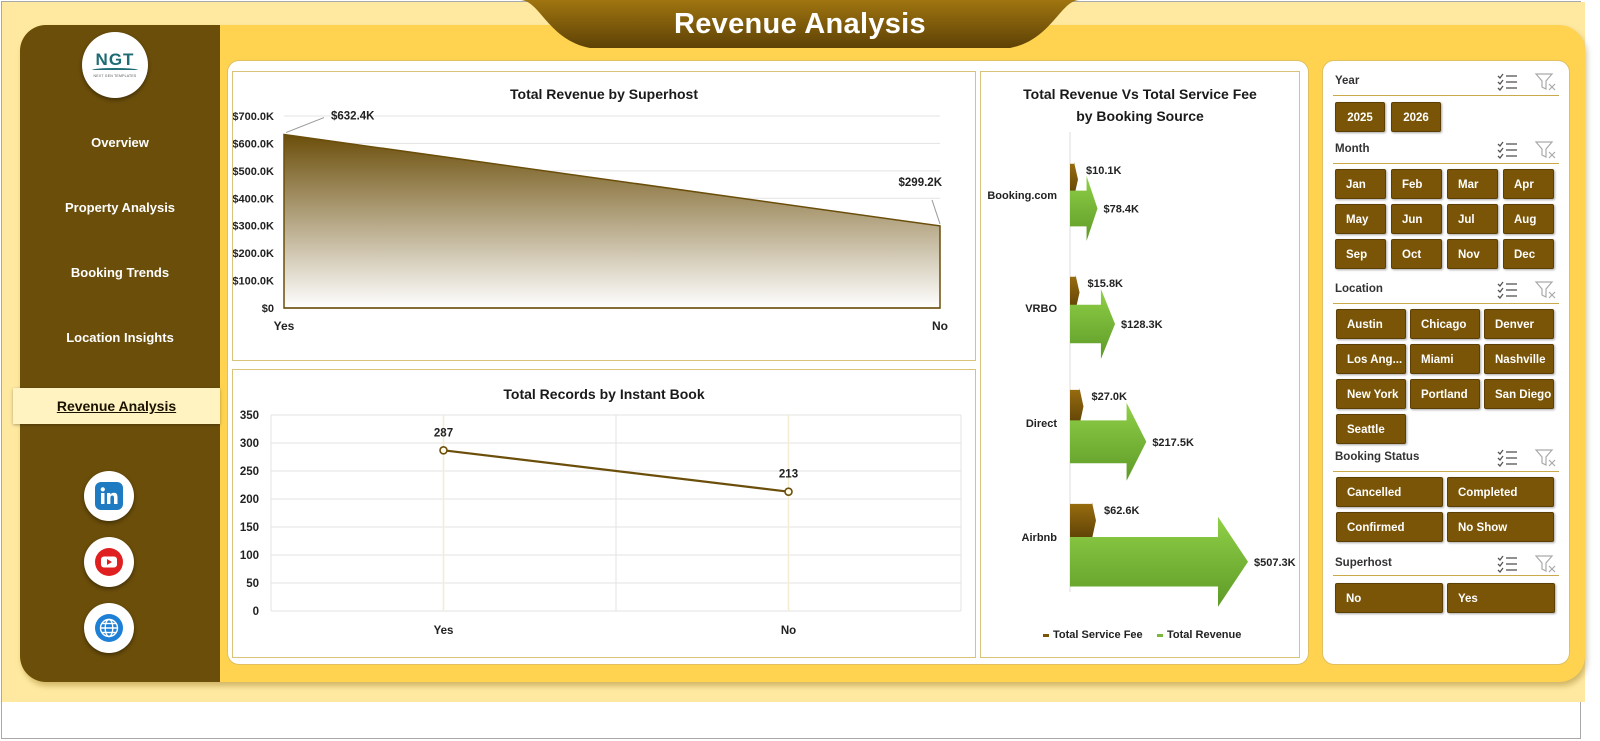  What do you see at coordinates (1416, 117) in the screenshot?
I see `slicer-year-2026: 2026` at bounding box center [1416, 117].